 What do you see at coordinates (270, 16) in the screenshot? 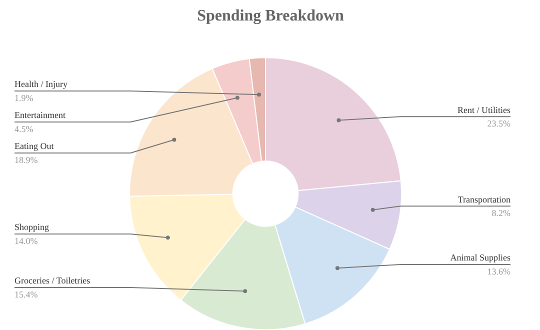
I see `chart-title: Spending Breakdown` at bounding box center [270, 16].